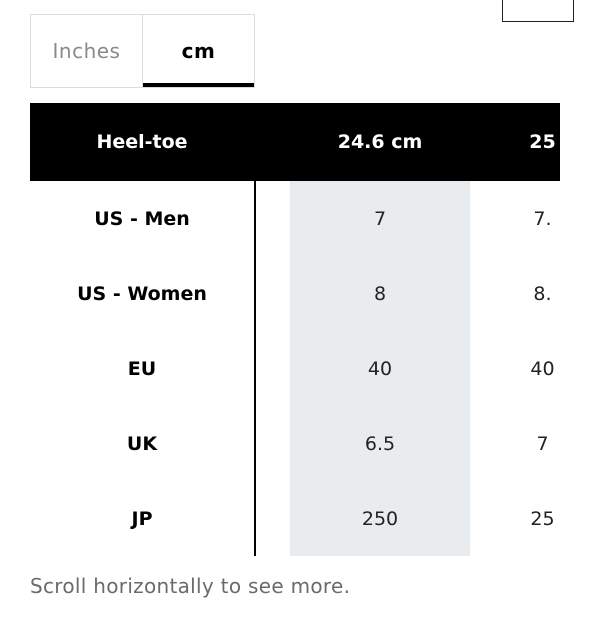 The image size is (590, 638). I want to click on table-row: US - Men 7 7., so click(295, 218).